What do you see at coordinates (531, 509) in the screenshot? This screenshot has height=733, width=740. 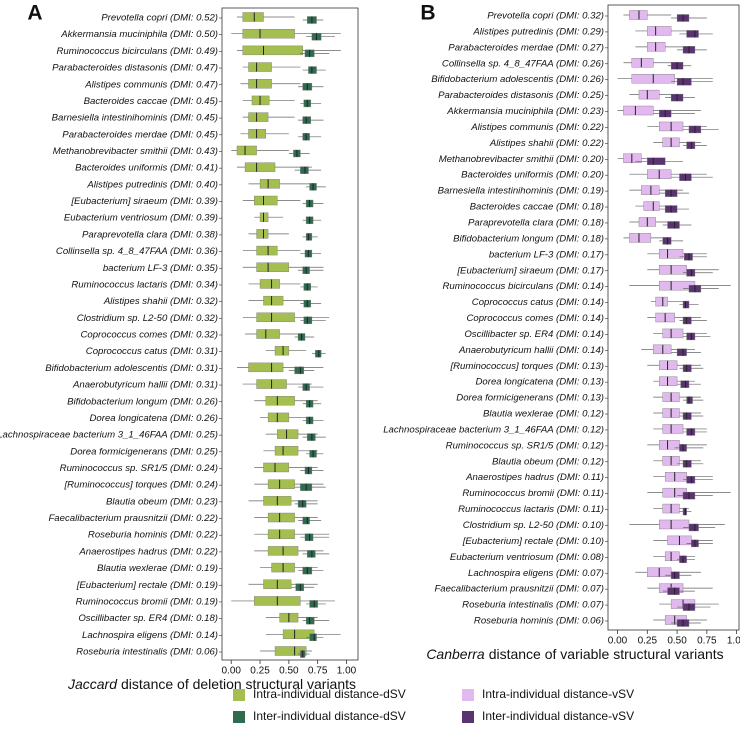 I see `category-label: Ruminococcus lactaris (DMI: 0.11)` at bounding box center [531, 509].